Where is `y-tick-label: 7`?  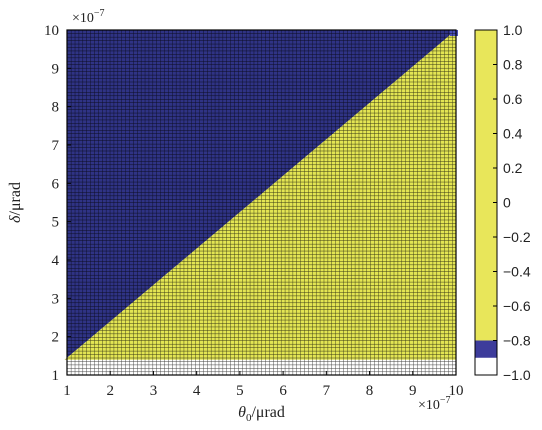
y-tick-label: 7 is located at coordinates (56, 146).